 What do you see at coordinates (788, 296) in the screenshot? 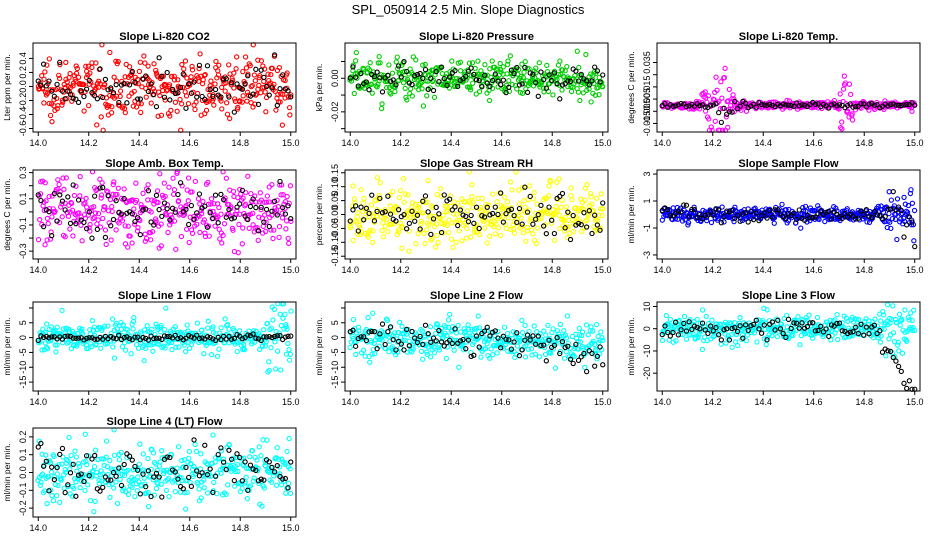
I see `chart-title: Slope Line 3 Flow` at bounding box center [788, 296].